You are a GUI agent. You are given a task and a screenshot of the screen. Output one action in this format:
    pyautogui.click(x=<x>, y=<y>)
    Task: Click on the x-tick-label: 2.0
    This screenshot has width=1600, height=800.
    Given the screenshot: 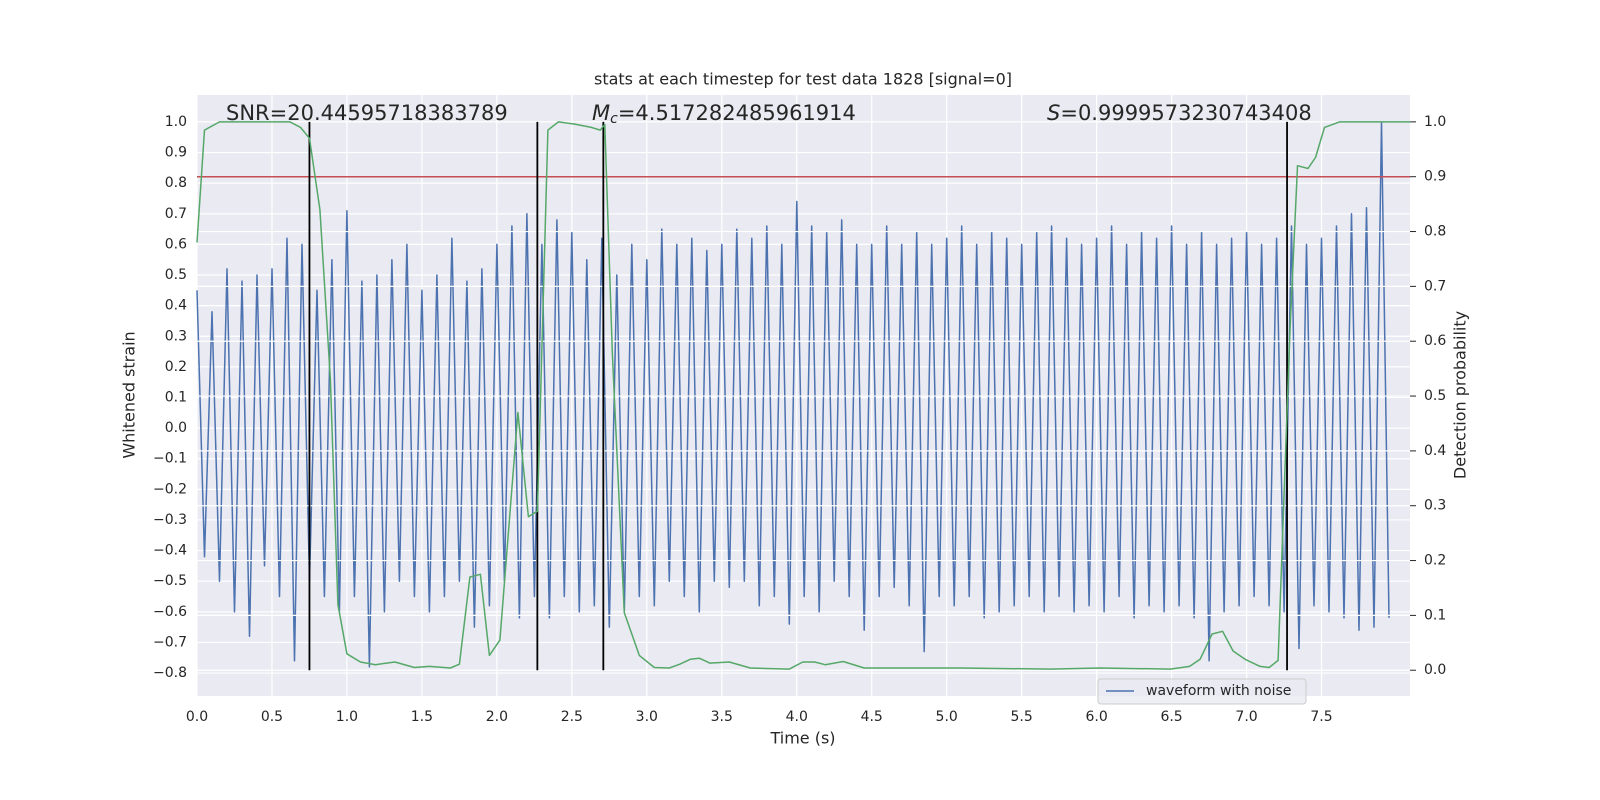 What is the action you would take?
    pyautogui.click(x=497, y=717)
    